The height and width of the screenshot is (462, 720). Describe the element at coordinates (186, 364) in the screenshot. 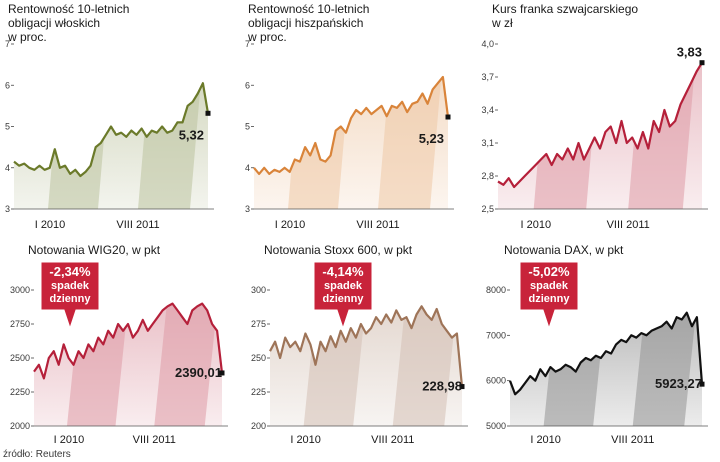

I see `period-band` at that location.